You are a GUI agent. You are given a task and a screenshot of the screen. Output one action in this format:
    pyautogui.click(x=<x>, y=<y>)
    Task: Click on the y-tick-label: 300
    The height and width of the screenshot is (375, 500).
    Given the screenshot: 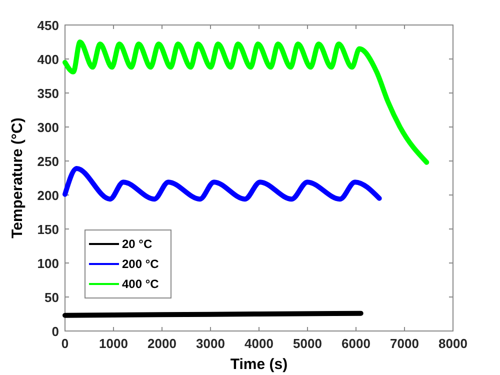 What is the action you would take?
    pyautogui.click(x=48, y=127)
    